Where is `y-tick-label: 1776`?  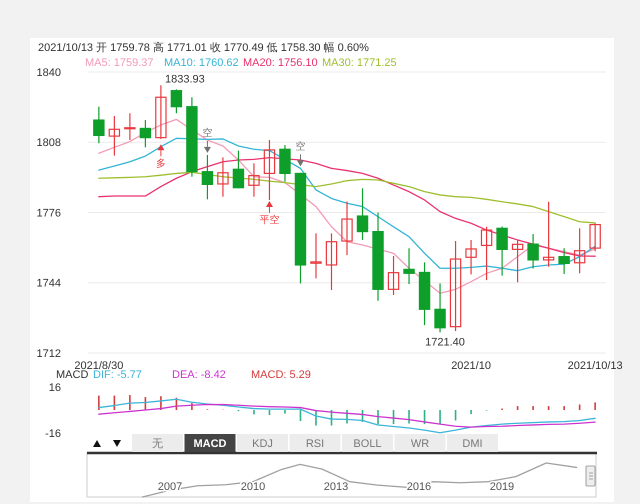 y-tick-label: 1776 is located at coordinates (48, 213).